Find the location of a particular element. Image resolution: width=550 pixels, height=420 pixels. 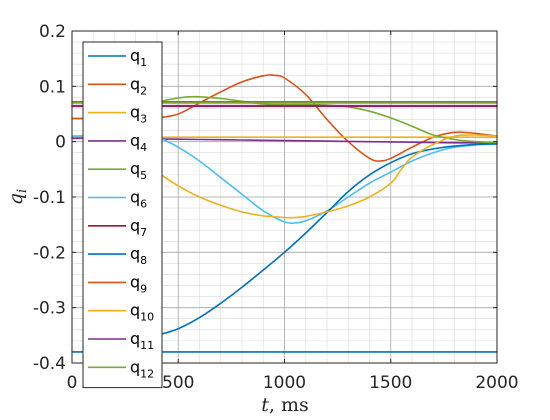

legend-entry-q11: q11 is located at coordinates (142, 340).